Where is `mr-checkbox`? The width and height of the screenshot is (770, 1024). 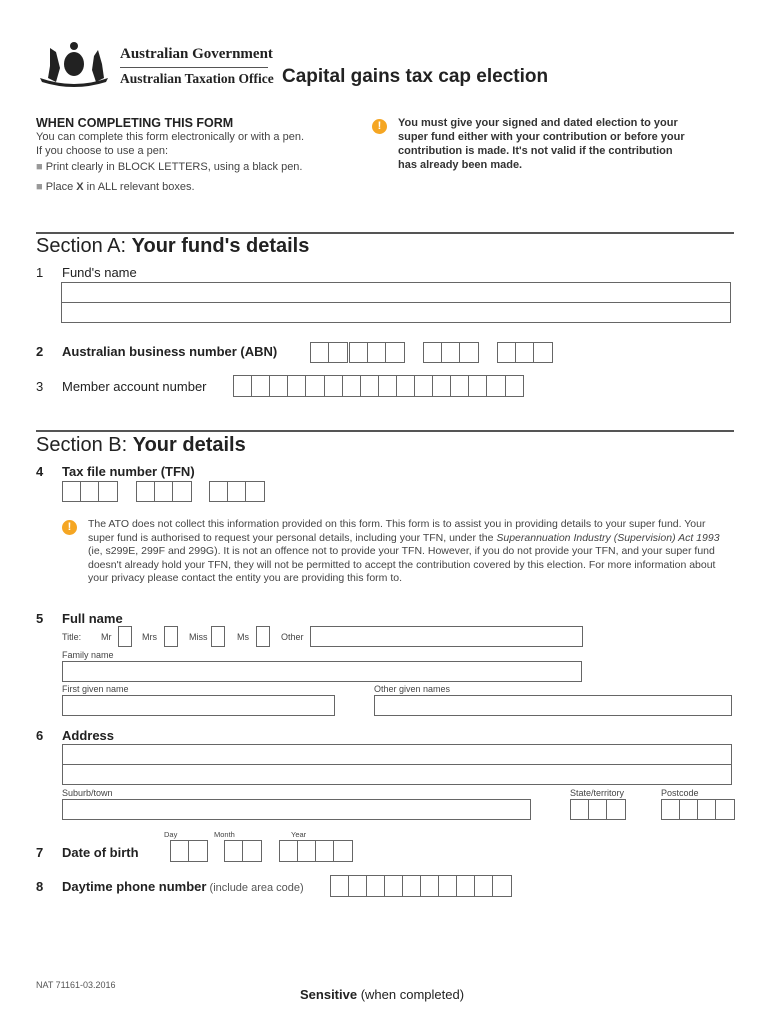
mr-checkbox is located at coordinates (125, 636).